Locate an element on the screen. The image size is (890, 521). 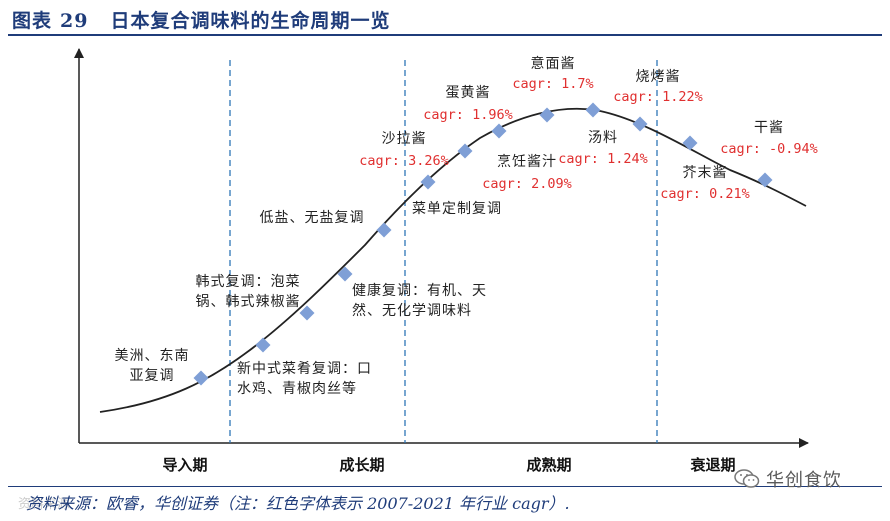
stage-label-1: 导入期 is located at coordinates (184, 465).